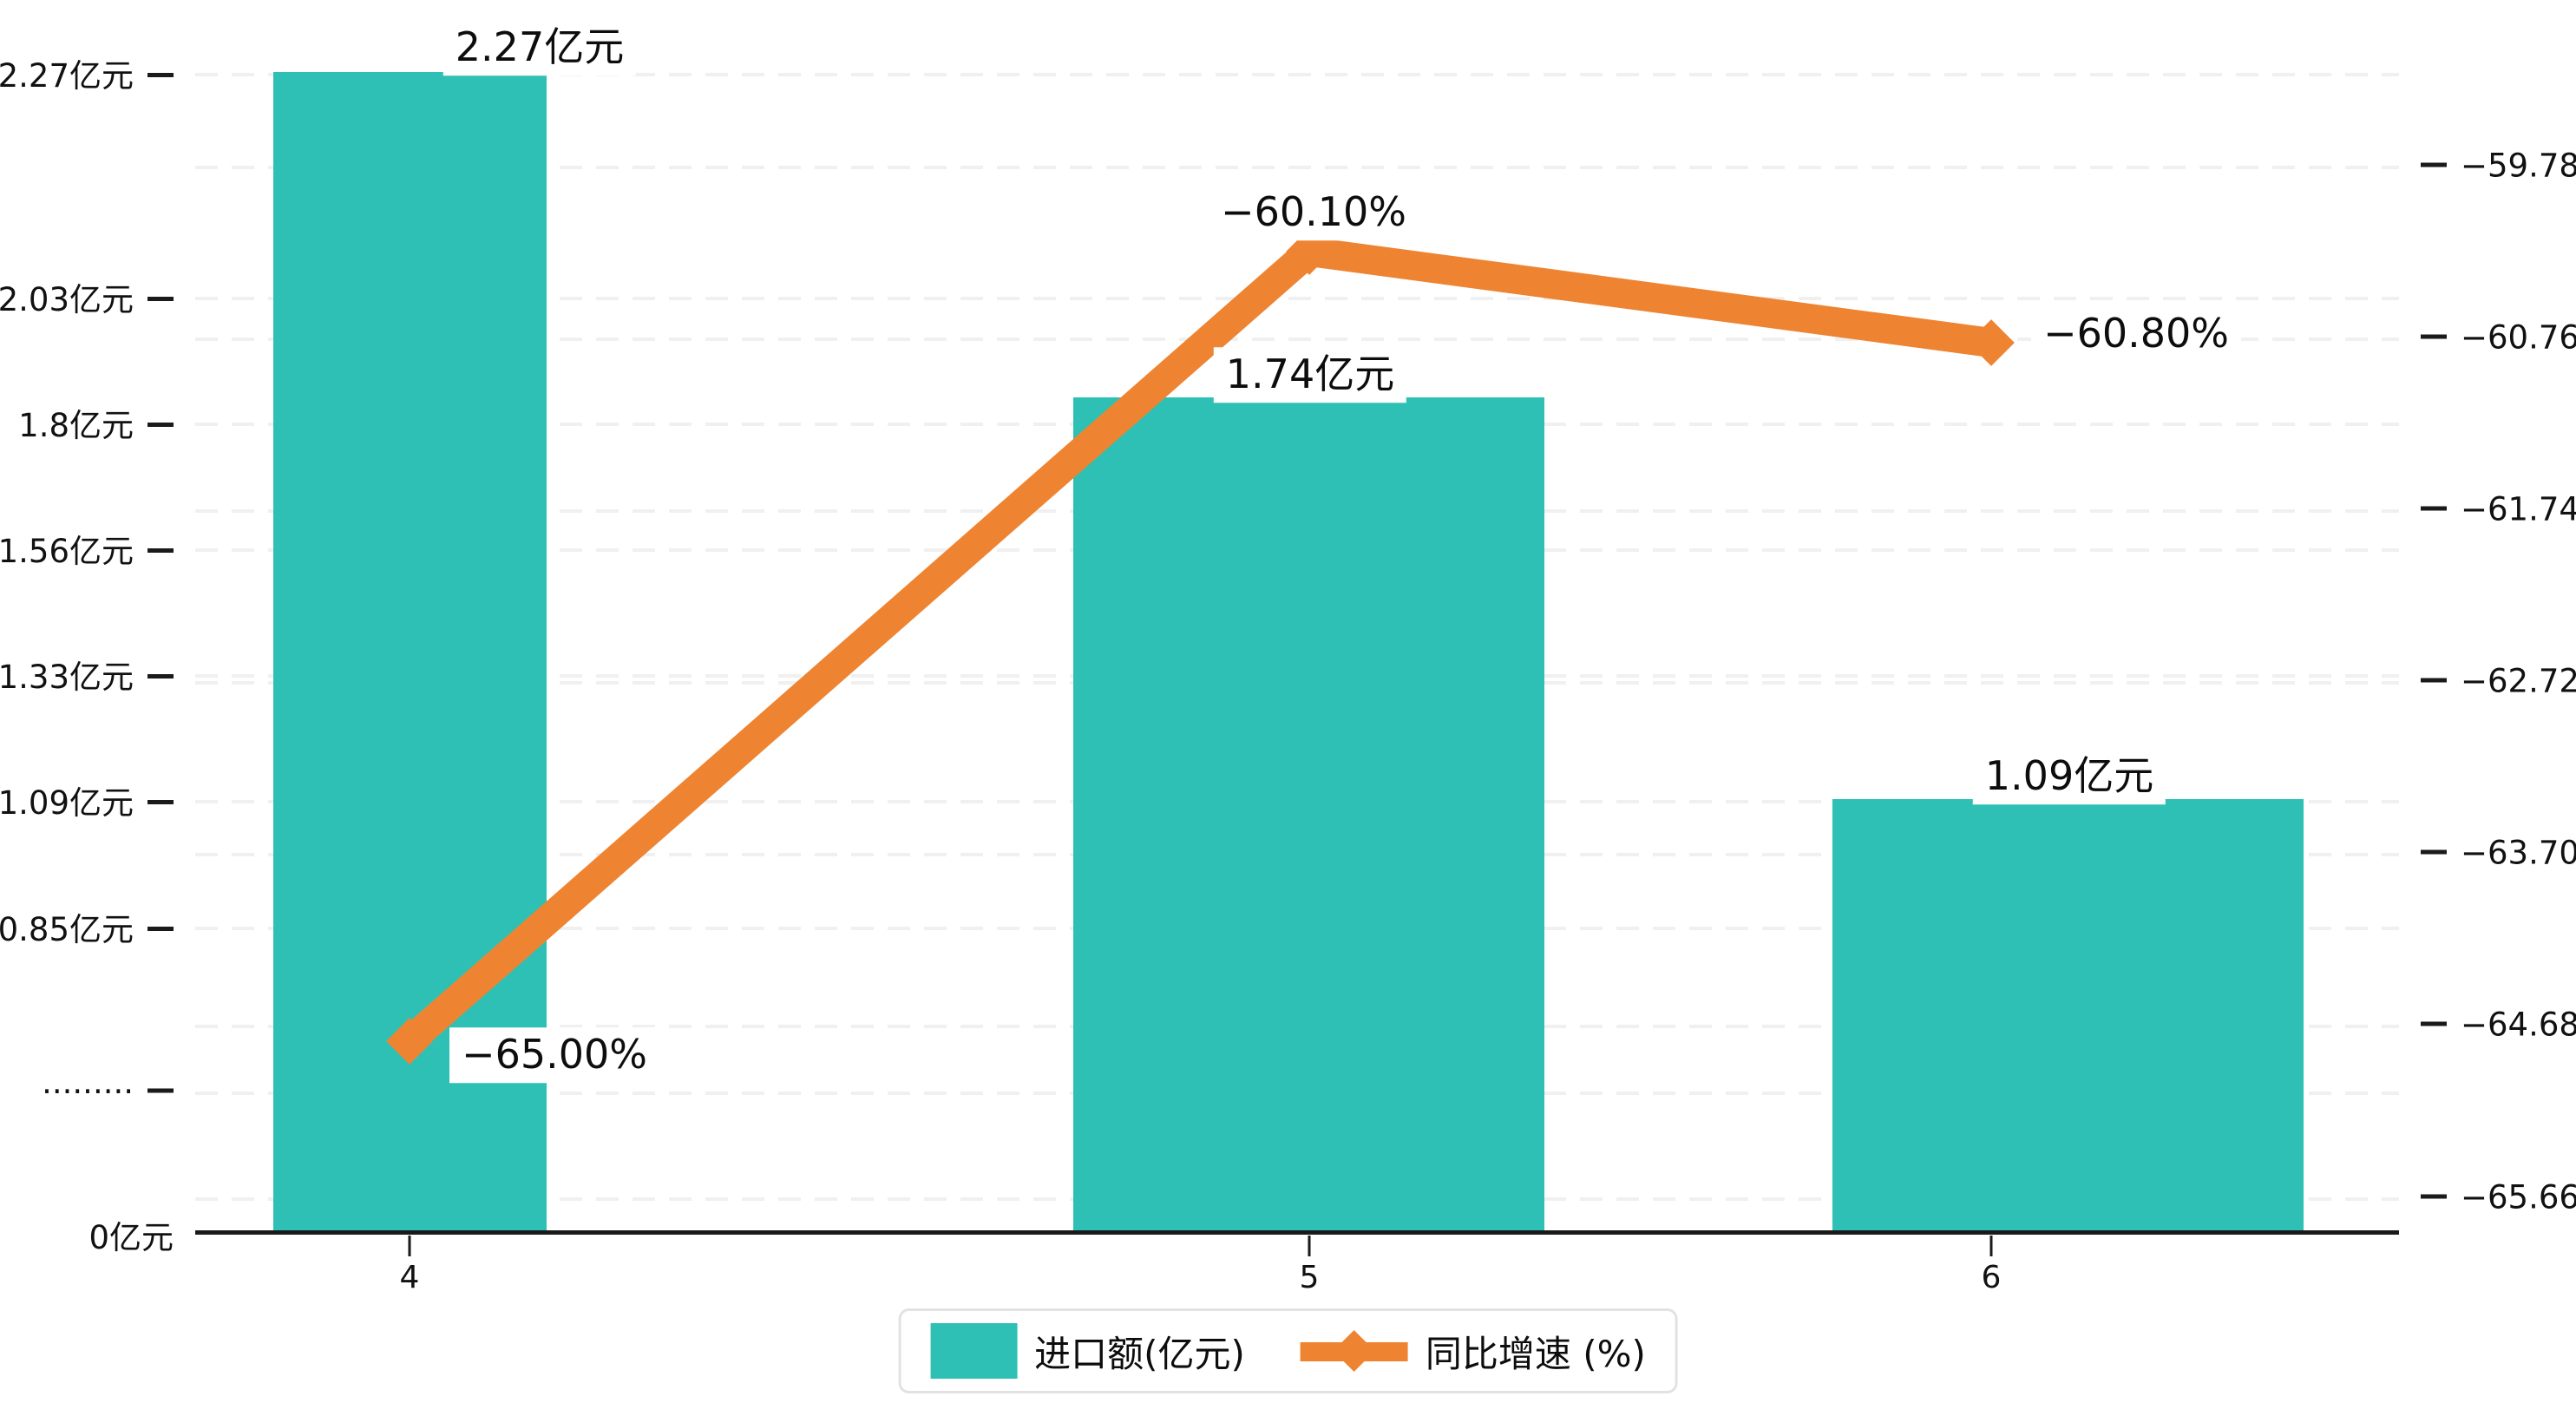  I want to click on chart-legend: 进口额(亿元) 同比增速 (%), so click(1288, 1351).